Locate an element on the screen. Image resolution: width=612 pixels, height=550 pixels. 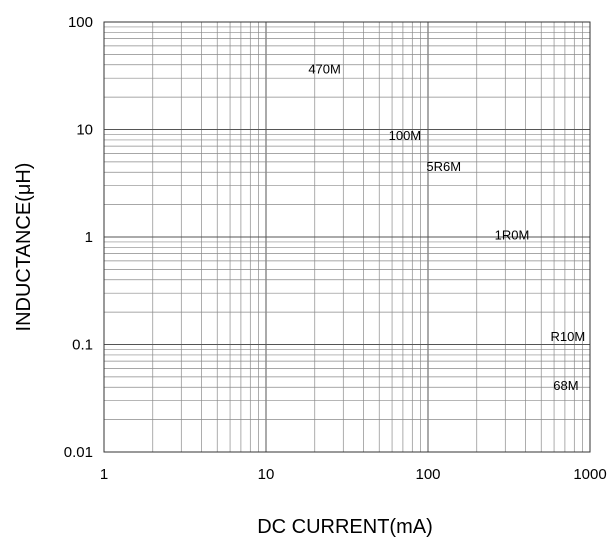
part-annotation: 1R0M is located at coordinates (512, 235).